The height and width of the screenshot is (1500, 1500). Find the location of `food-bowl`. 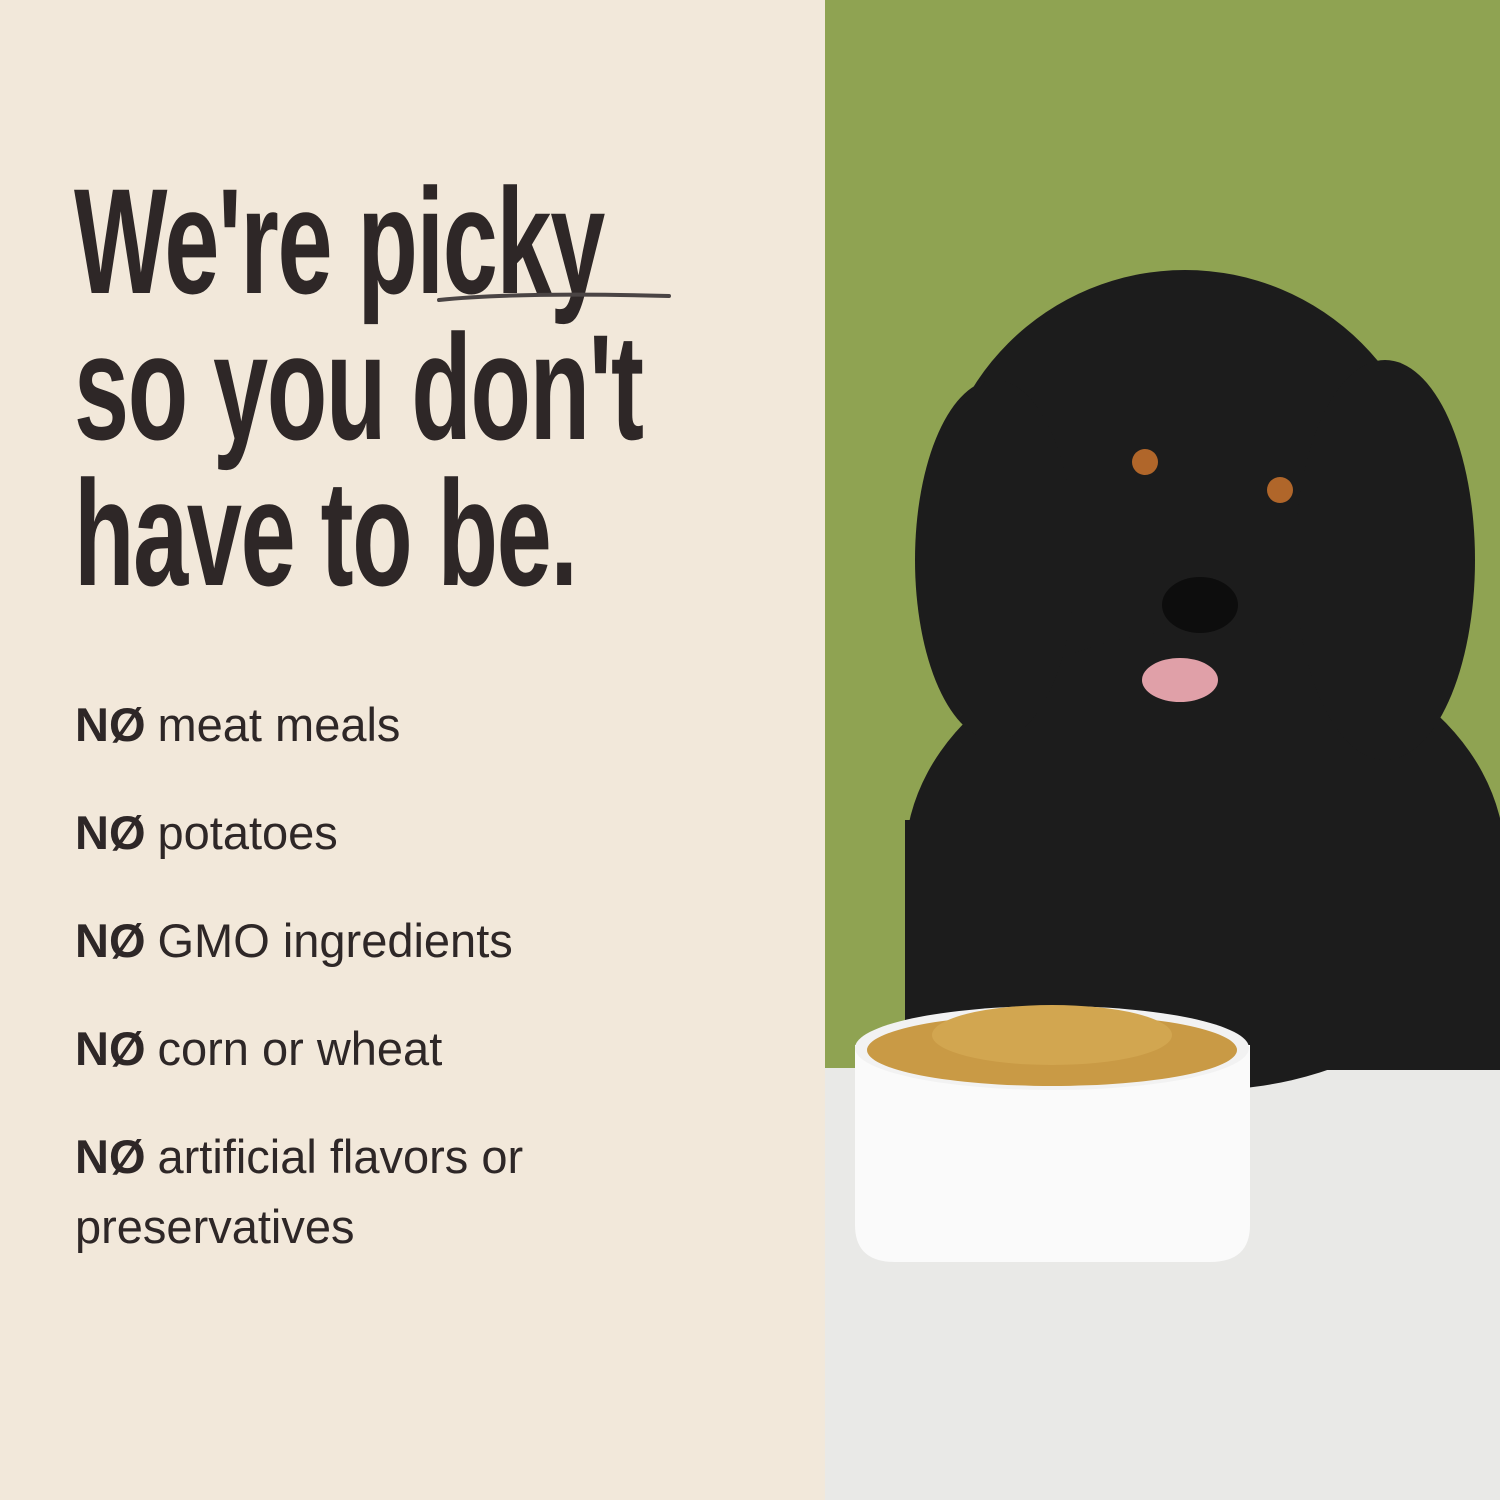

food-bowl is located at coordinates (1052, 1133).